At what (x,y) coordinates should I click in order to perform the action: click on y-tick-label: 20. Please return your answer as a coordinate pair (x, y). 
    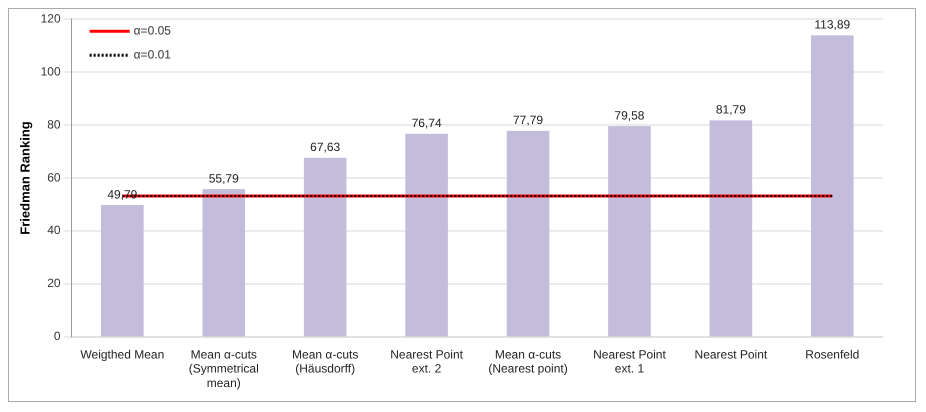
    Looking at the image, I should click on (54, 283).